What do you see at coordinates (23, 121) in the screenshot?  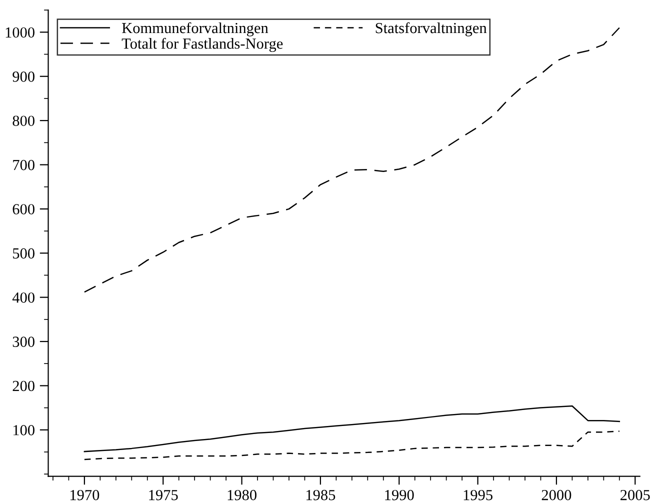 I see `y-tick-label: 800` at bounding box center [23, 121].